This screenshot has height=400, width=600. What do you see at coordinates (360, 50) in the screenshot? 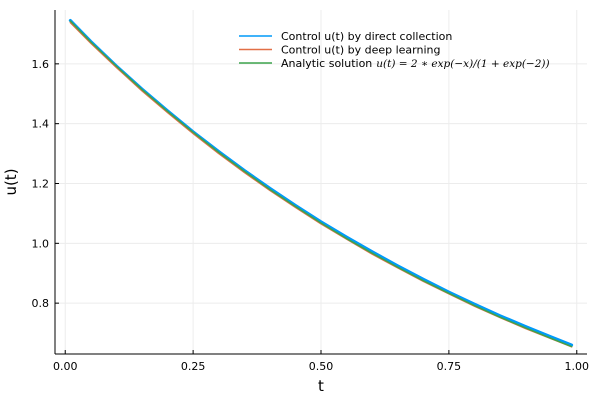
I see `legend-label-deep-learning: Control u(t) by deep learning` at bounding box center [360, 50].